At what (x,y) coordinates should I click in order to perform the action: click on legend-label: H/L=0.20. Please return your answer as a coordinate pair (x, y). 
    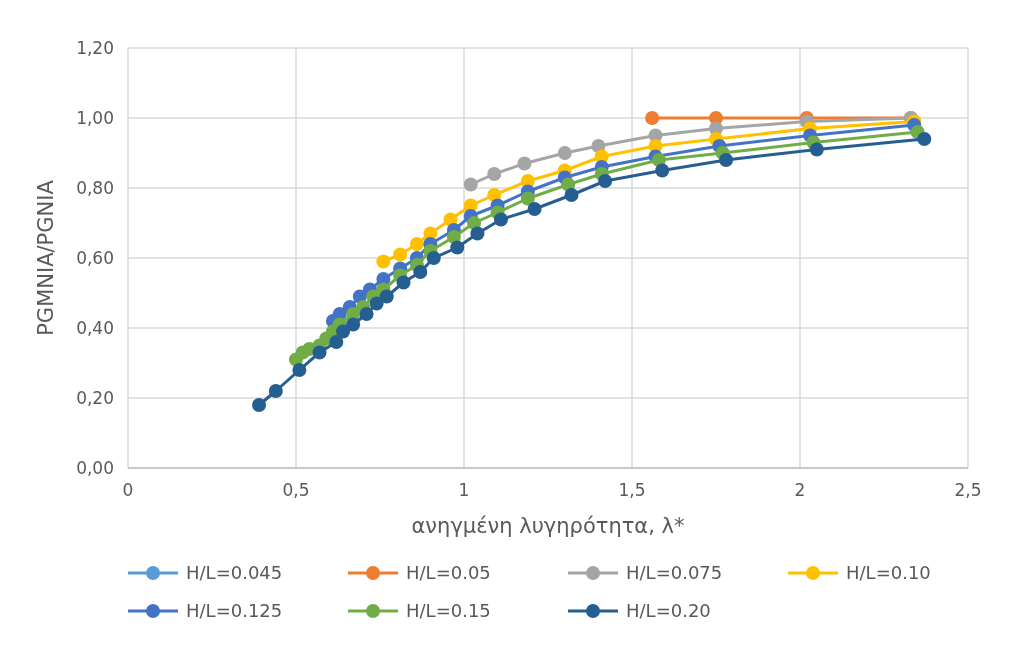
    Looking at the image, I should click on (668, 611).